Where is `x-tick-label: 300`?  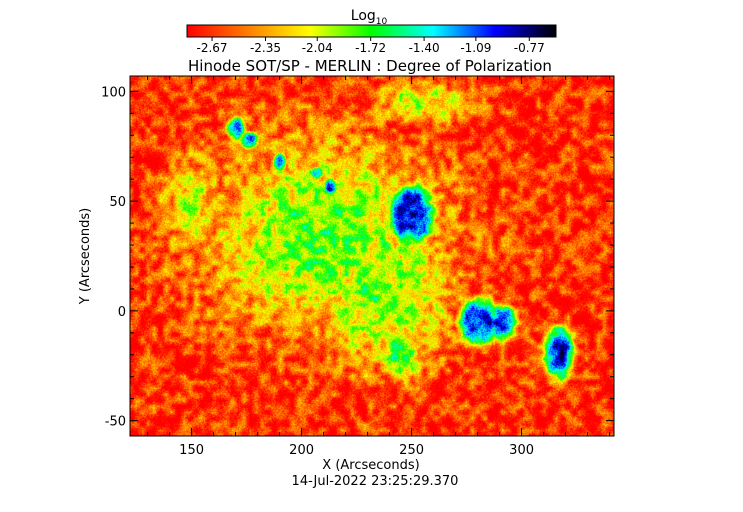 x-tick-label: 300 is located at coordinates (521, 450).